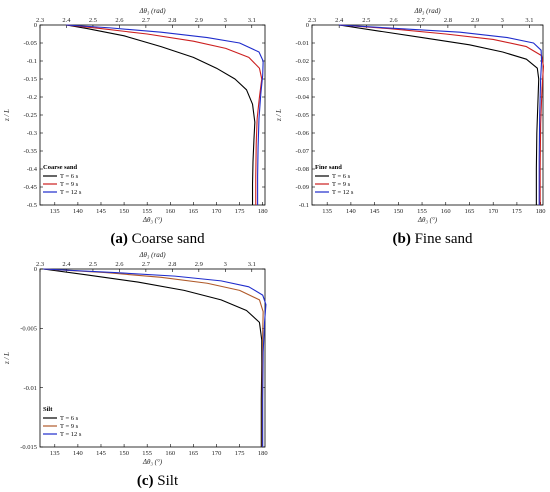 This screenshot has height=492, width=550. What do you see at coordinates (307, 25) in the screenshot?
I see `y-tick-label: 0` at bounding box center [307, 25].